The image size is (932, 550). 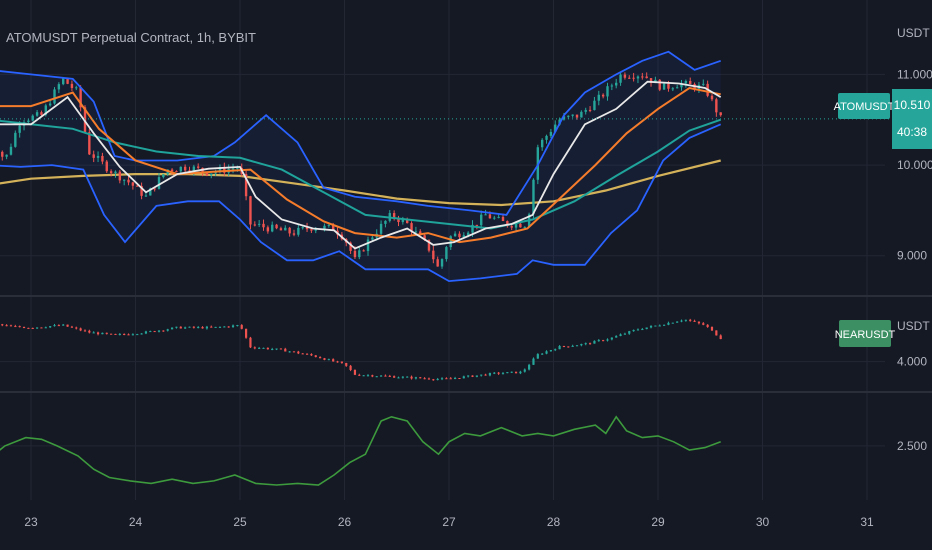 I want to click on near-price-pane, so click(x=361, y=349).